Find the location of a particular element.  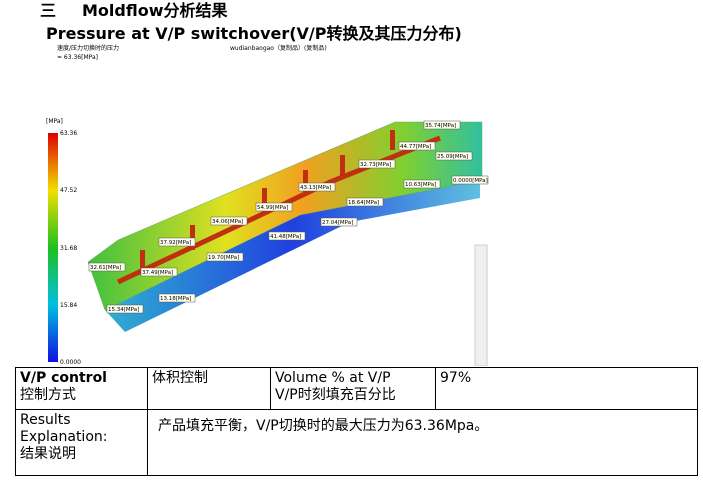

pressure-label: 15.34[MPa] is located at coordinates (123, 310).